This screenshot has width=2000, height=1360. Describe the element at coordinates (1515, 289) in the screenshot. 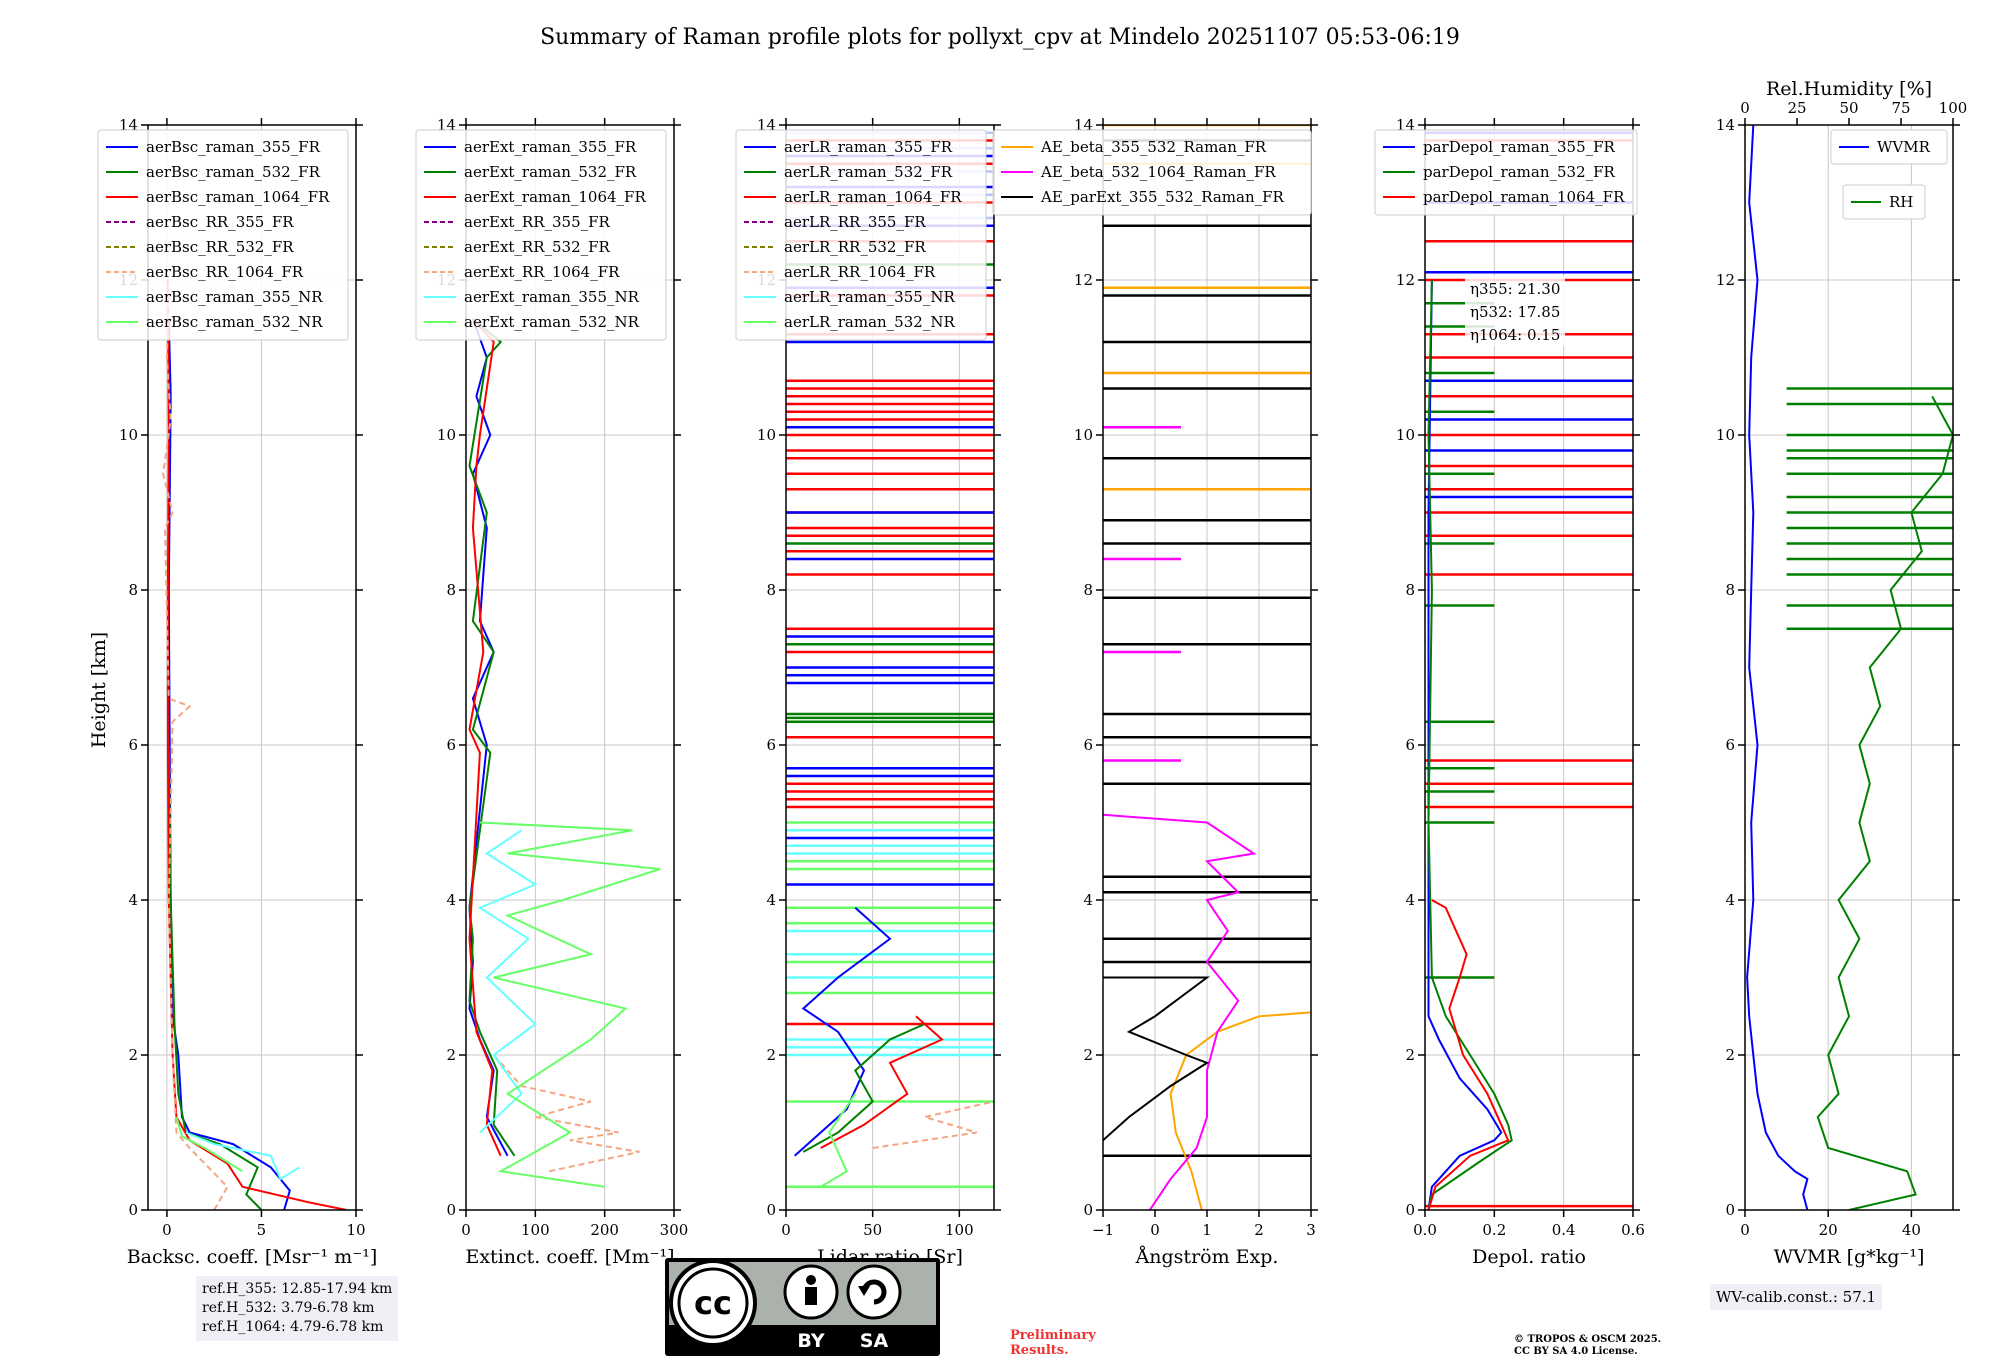

I see `eta-annotation: η355: 21.30` at that location.